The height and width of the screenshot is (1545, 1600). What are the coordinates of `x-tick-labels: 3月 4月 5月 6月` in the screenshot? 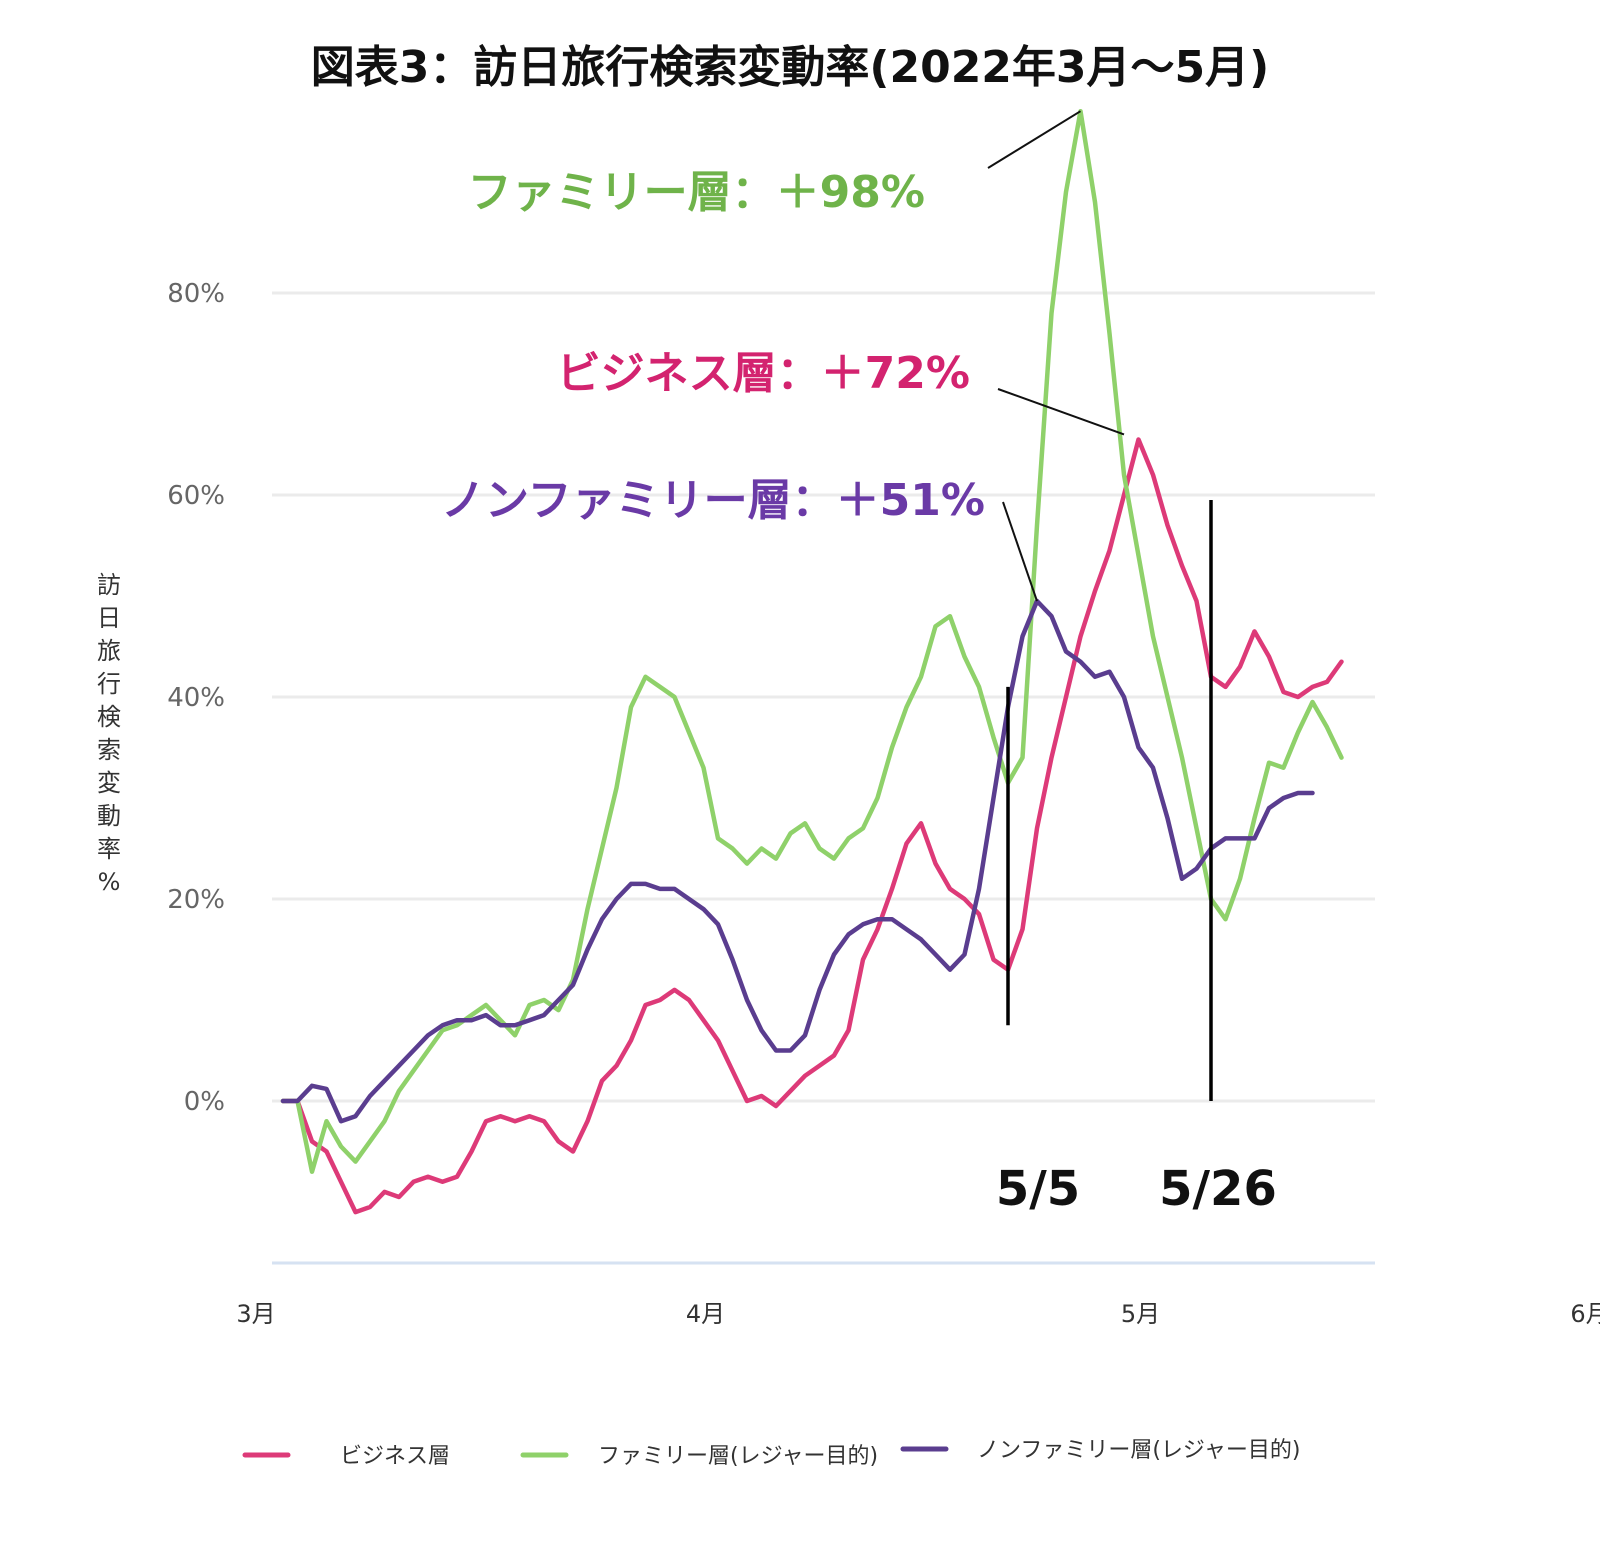 It's located at (918, 1314).